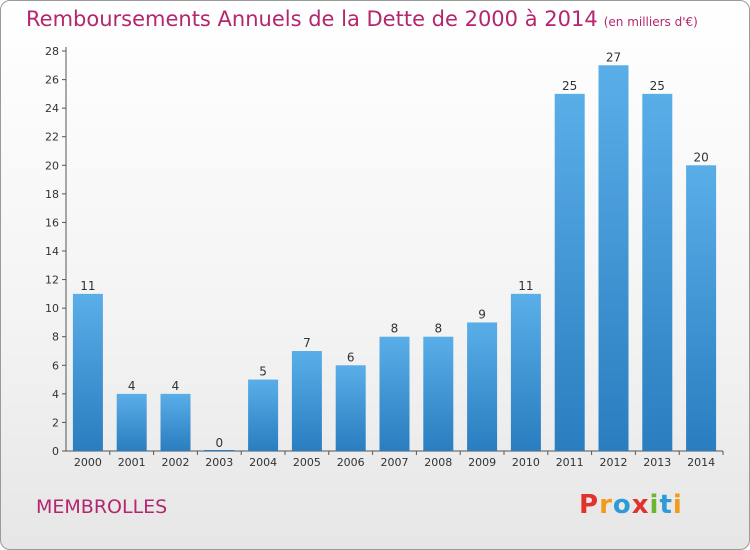 The image size is (750, 550). Describe the element at coordinates (307, 343) in the screenshot. I see `data-label-2005: 7` at that location.